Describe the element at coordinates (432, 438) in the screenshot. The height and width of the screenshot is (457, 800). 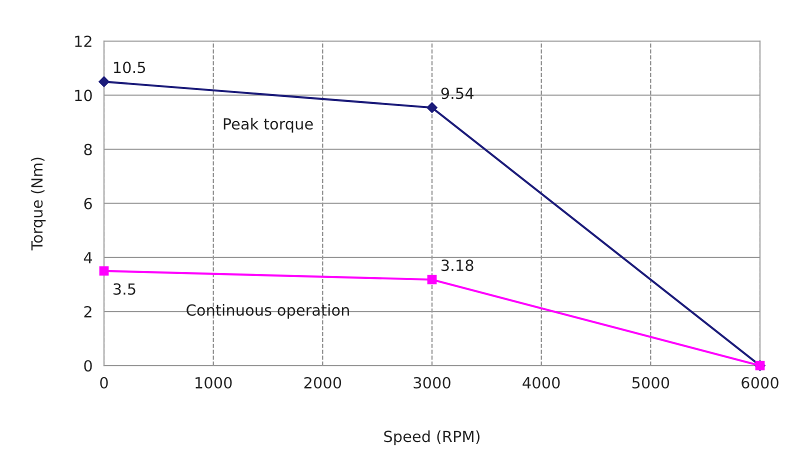
I see `x-axis-title: Speed (RPM)` at that location.